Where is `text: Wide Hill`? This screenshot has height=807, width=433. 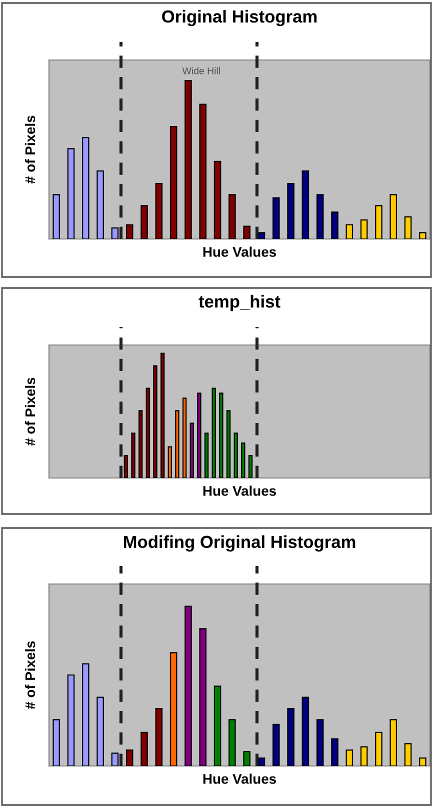
text: Wide Hill is located at coordinates (201, 70).